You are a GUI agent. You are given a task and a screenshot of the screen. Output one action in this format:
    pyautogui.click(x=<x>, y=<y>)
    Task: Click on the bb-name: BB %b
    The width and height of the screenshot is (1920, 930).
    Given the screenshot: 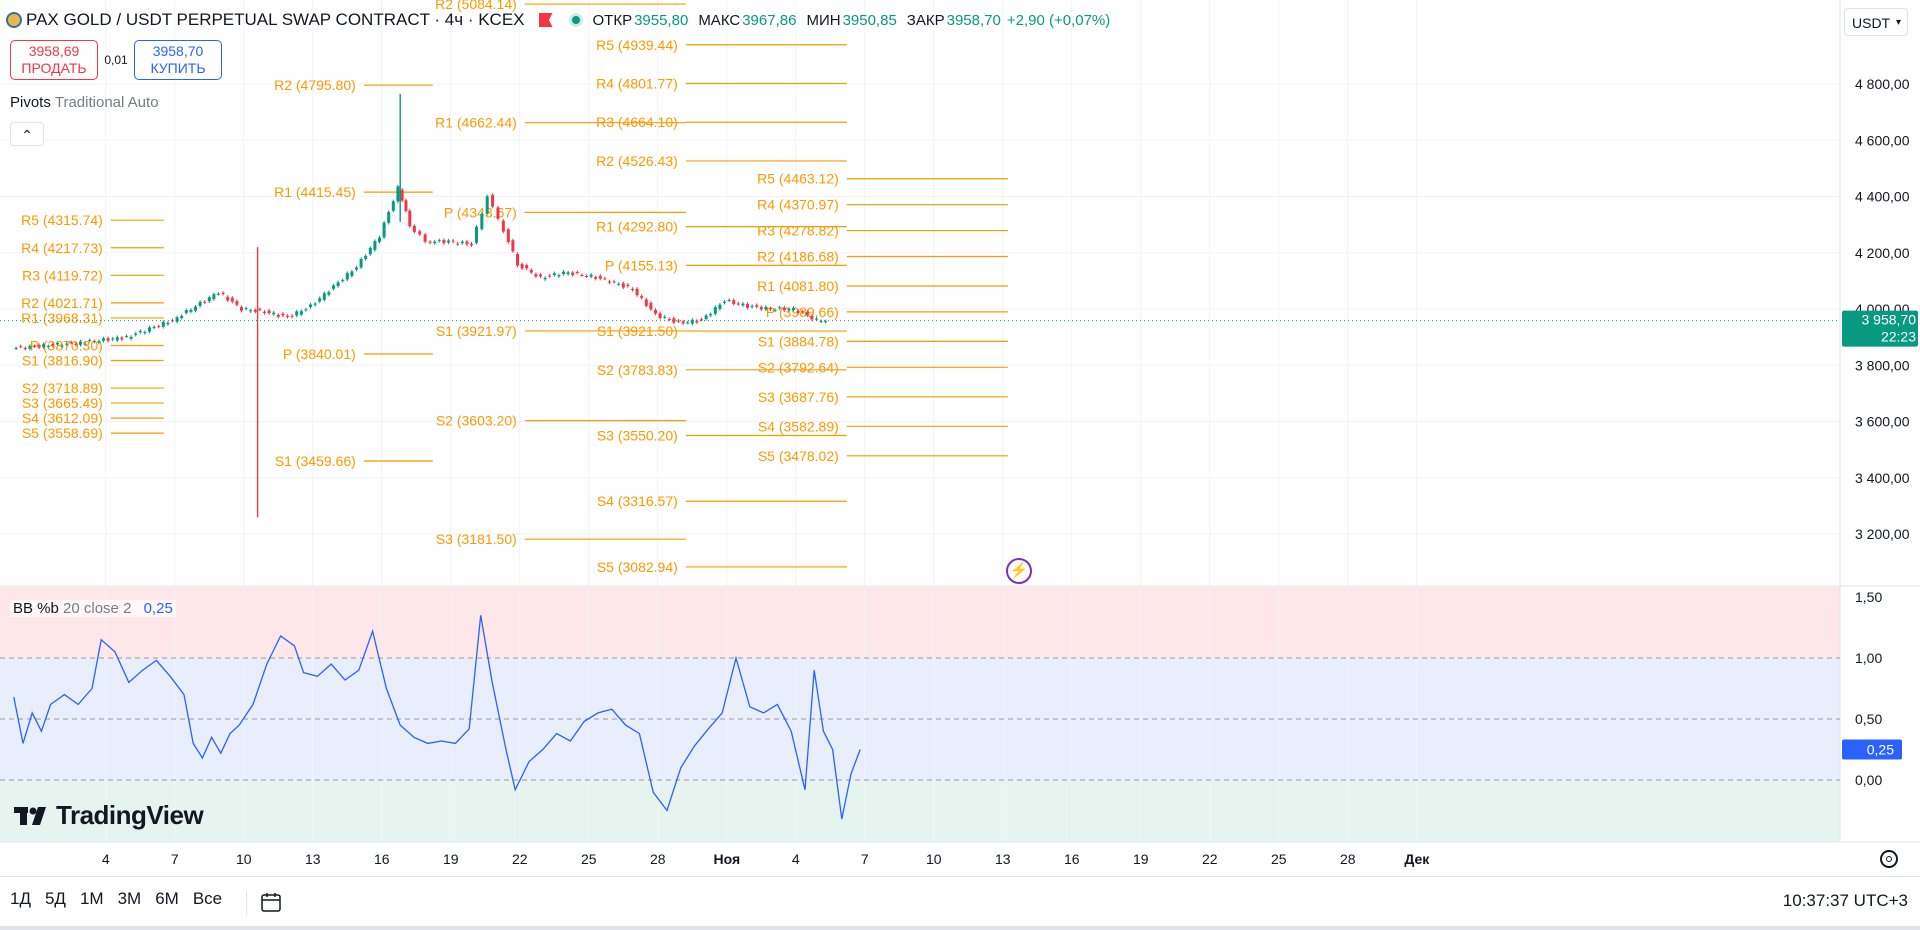 What is the action you would take?
    pyautogui.click(x=36, y=608)
    